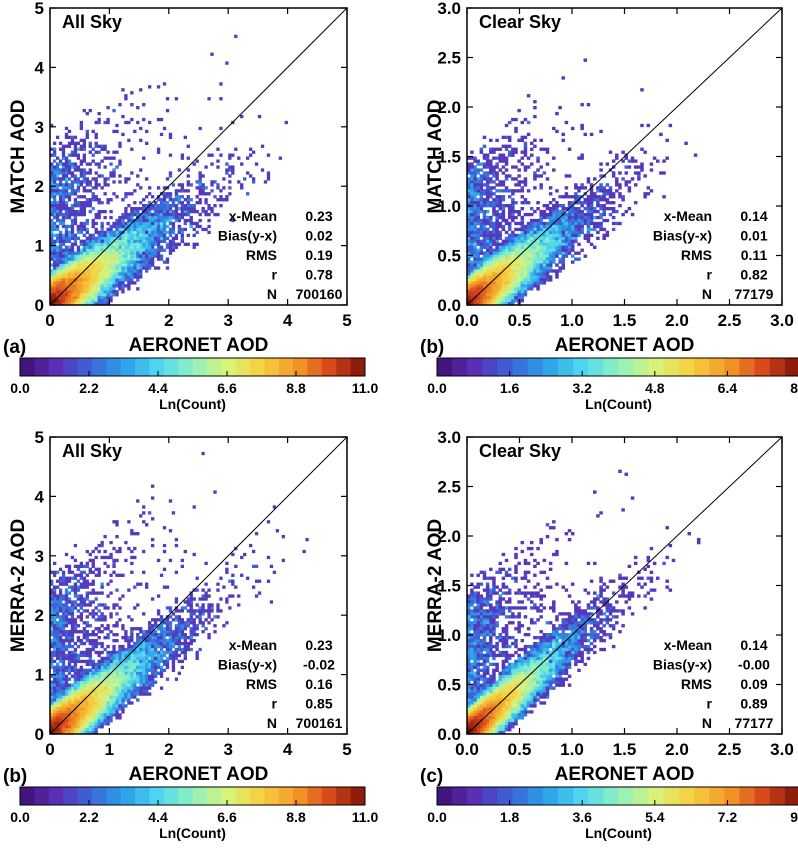 The width and height of the screenshot is (798, 855). I want to click on stat-label: N, so click(272, 294).